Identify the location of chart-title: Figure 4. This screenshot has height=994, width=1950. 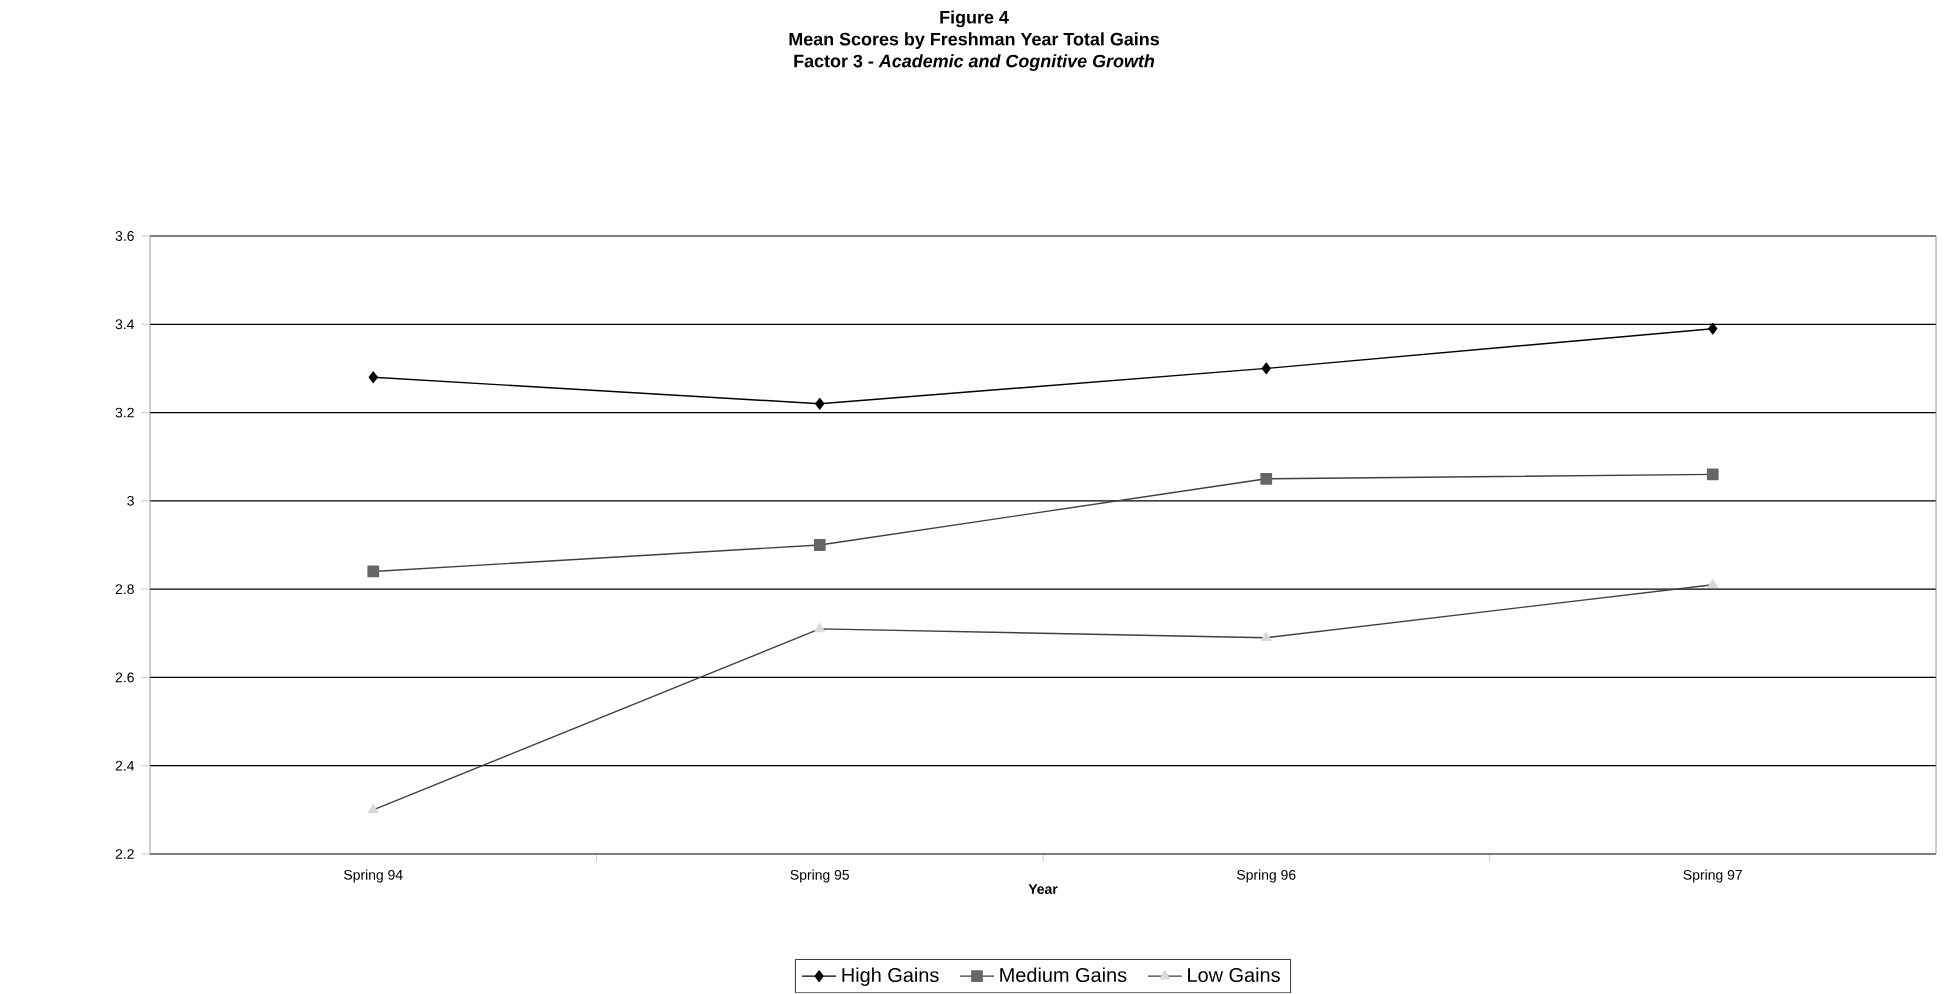
(974, 19).